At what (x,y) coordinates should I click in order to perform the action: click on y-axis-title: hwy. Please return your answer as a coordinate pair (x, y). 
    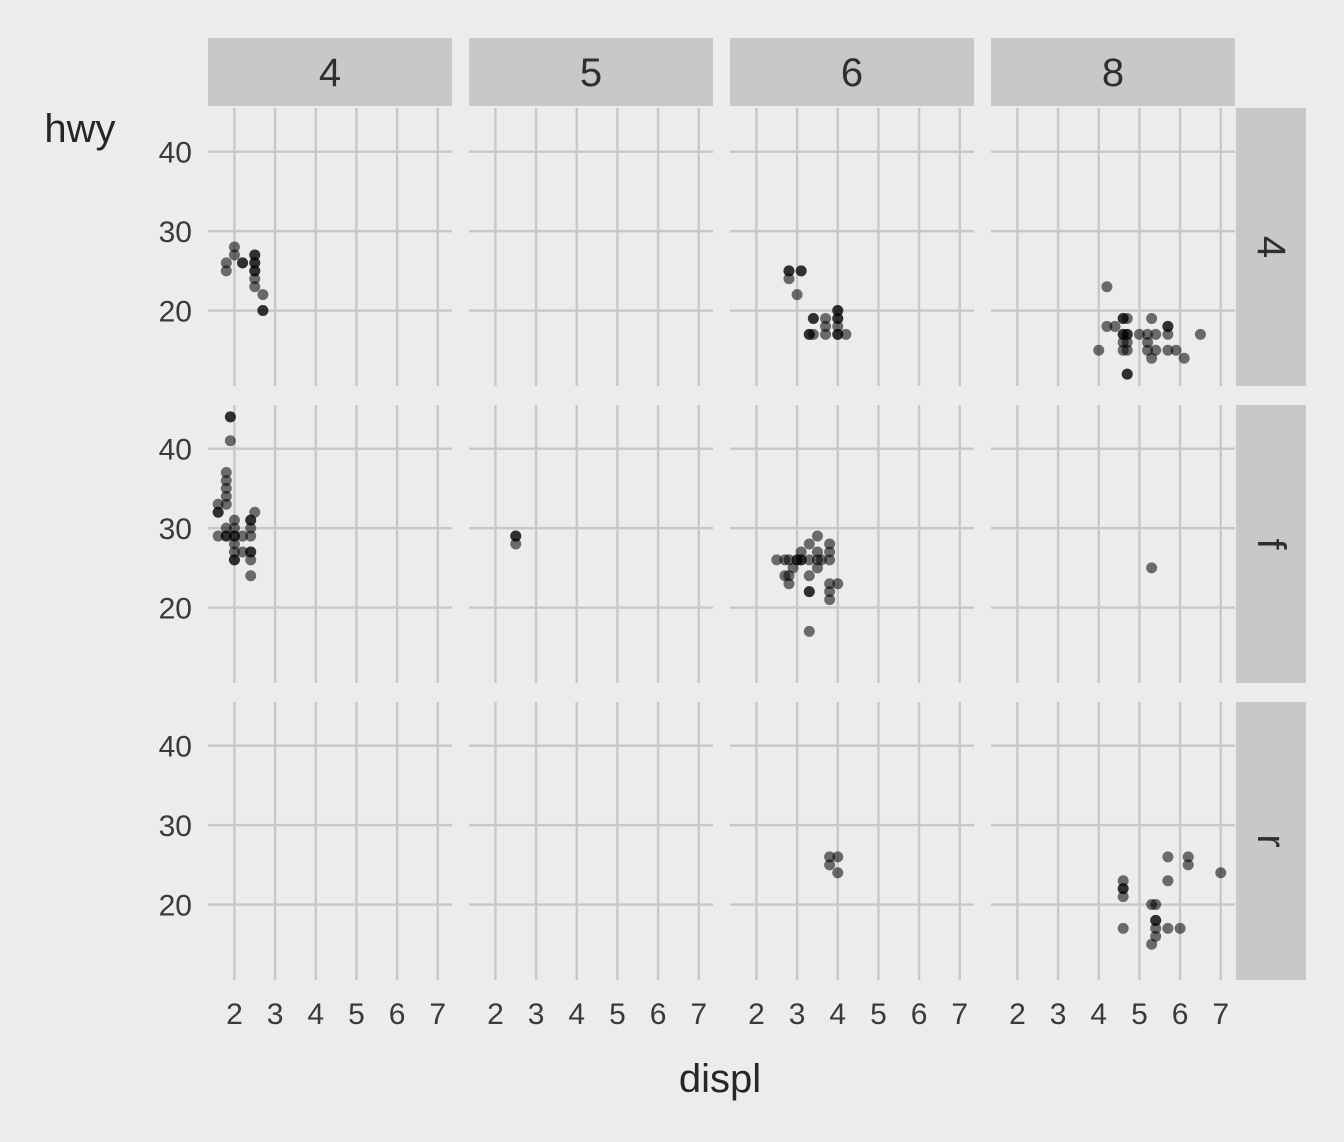
    Looking at the image, I should click on (79, 129).